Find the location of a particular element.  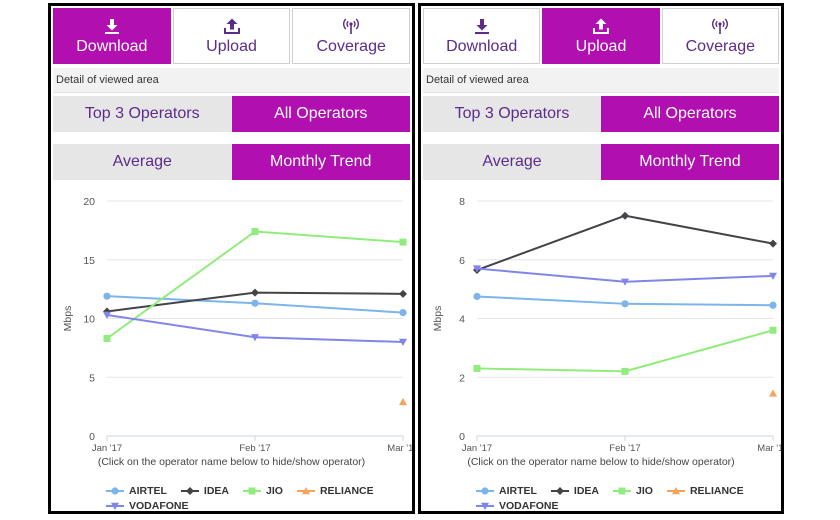

series-idea-line is located at coordinates (625, 242).